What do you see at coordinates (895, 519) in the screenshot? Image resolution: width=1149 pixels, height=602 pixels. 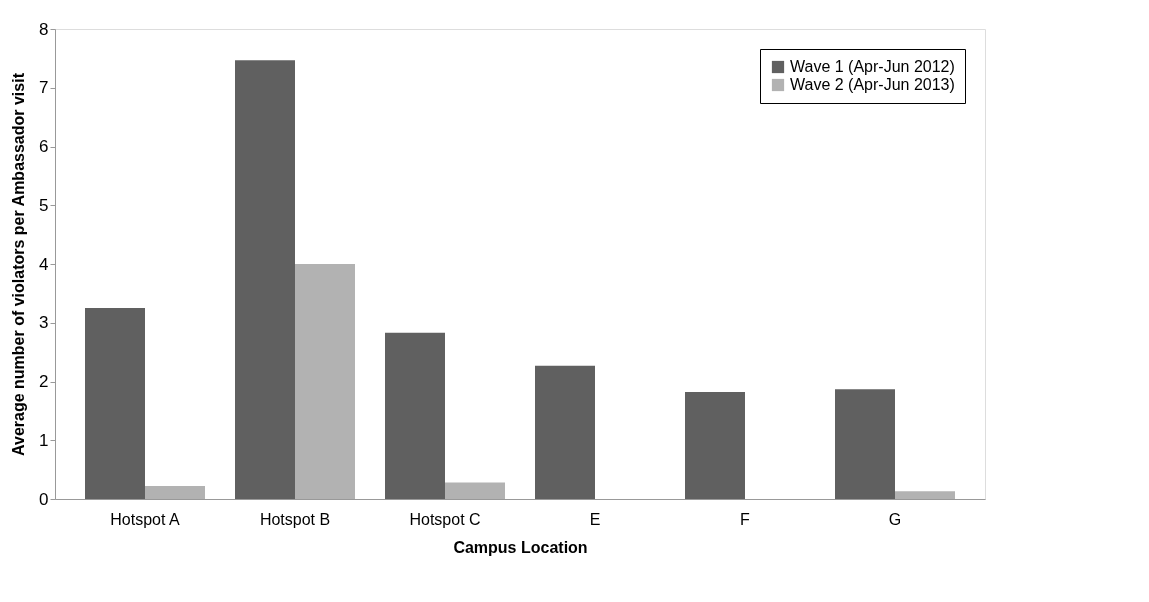 I see `x-tick-label: G` at bounding box center [895, 519].